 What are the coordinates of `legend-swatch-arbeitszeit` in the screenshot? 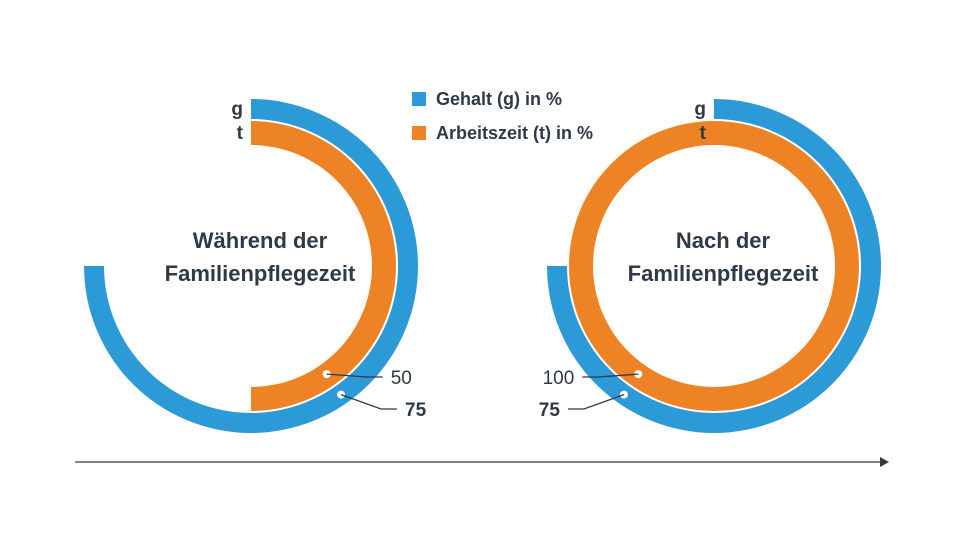 It's located at (419, 133).